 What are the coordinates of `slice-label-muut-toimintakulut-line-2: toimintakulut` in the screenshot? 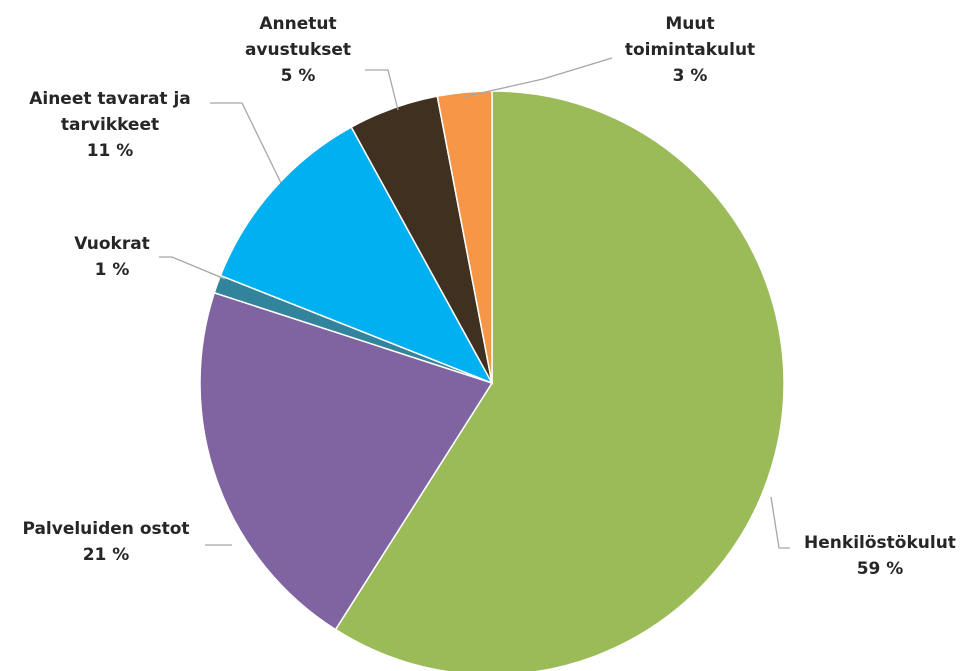 It's located at (690, 50).